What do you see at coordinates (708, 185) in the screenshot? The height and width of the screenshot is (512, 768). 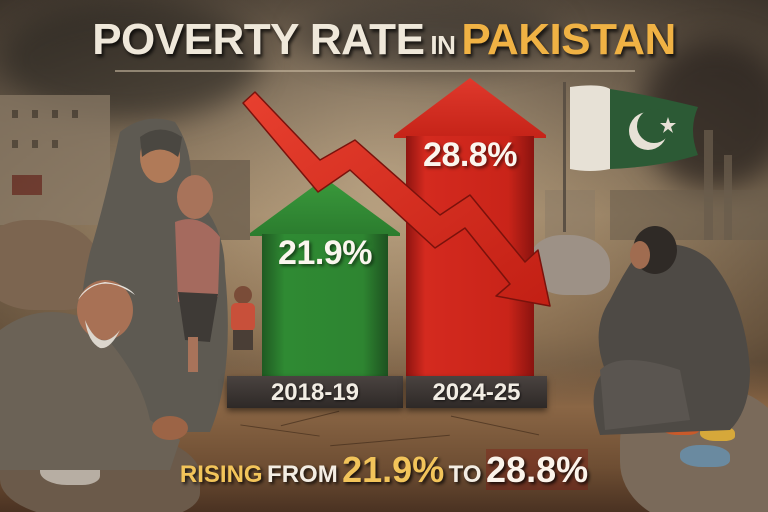 I see `factory-chimney` at bounding box center [708, 185].